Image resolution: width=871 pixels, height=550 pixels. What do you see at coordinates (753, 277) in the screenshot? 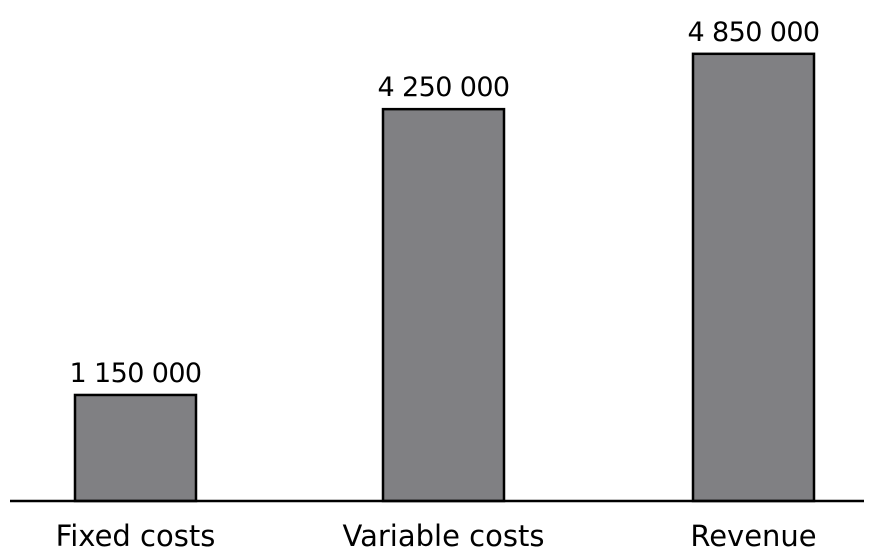
I see `bar-revenue` at bounding box center [753, 277].